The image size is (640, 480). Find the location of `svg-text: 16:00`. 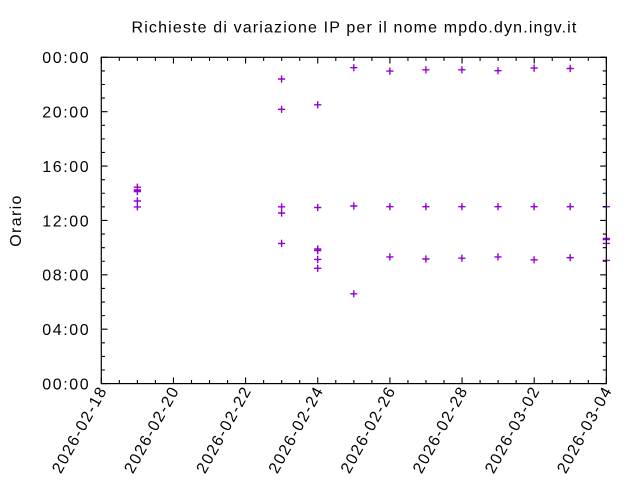

svg-text: 16:00 is located at coordinates (66, 167).